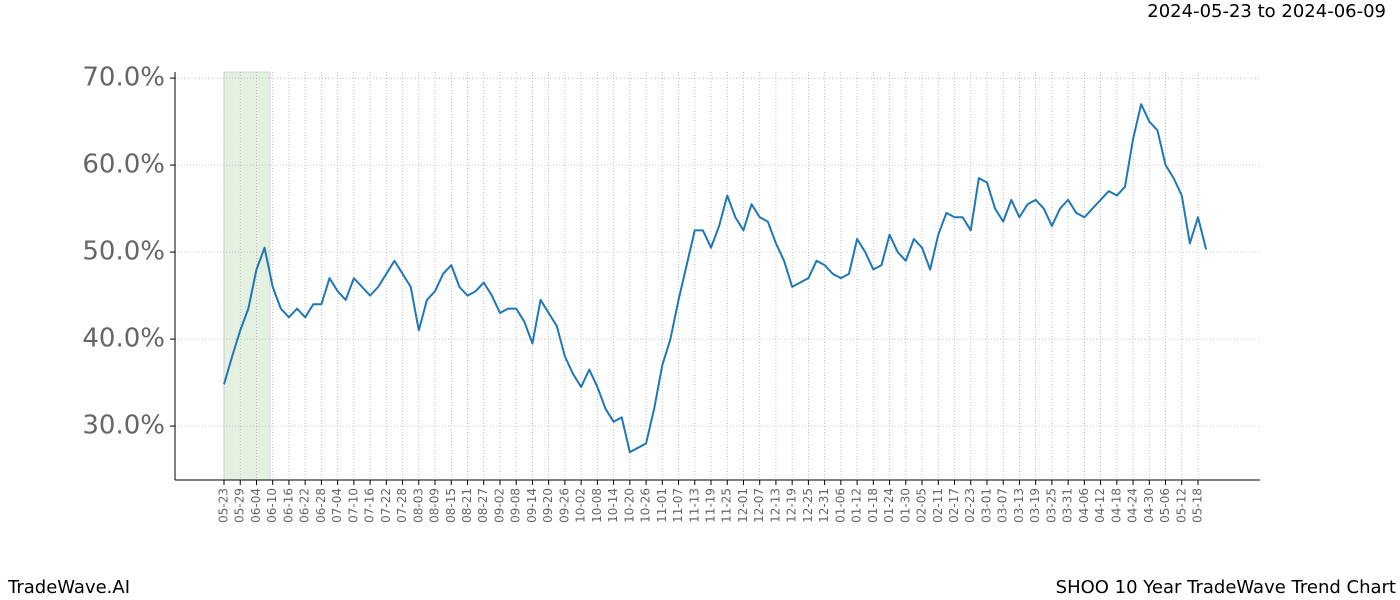 This screenshot has width=1400, height=600. What do you see at coordinates (224, 505) in the screenshot?
I see `x-tick-label: 05-23` at bounding box center [224, 505].